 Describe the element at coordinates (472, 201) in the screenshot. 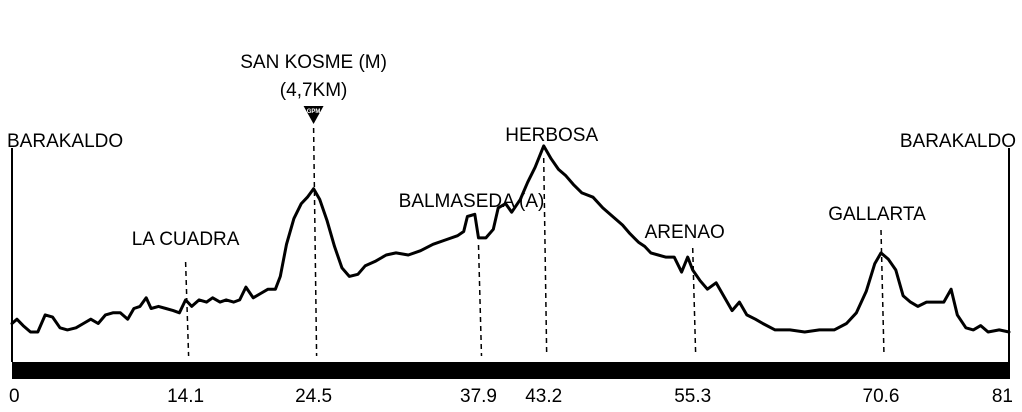

I see `place-label-3: BALMASEDA (A)` at that location.